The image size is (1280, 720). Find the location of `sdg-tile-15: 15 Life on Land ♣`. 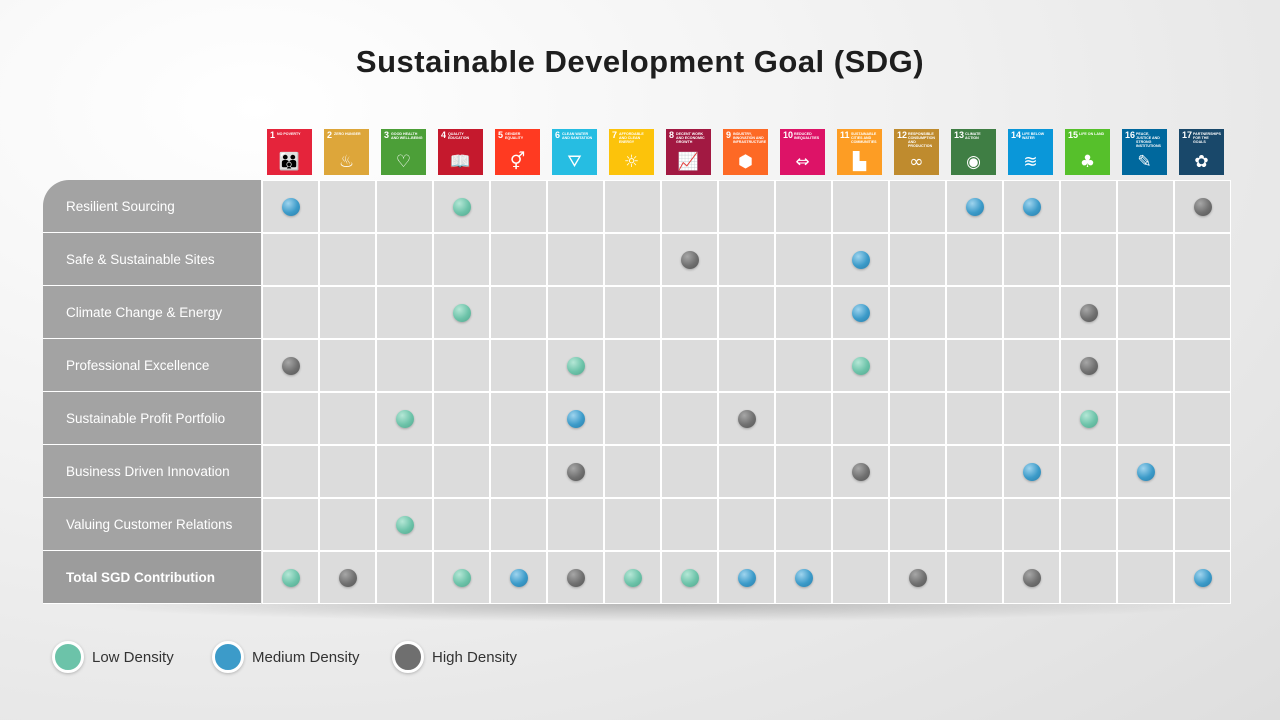

sdg-tile-15: 15 Life on Land ♣ is located at coordinates (1087, 152).